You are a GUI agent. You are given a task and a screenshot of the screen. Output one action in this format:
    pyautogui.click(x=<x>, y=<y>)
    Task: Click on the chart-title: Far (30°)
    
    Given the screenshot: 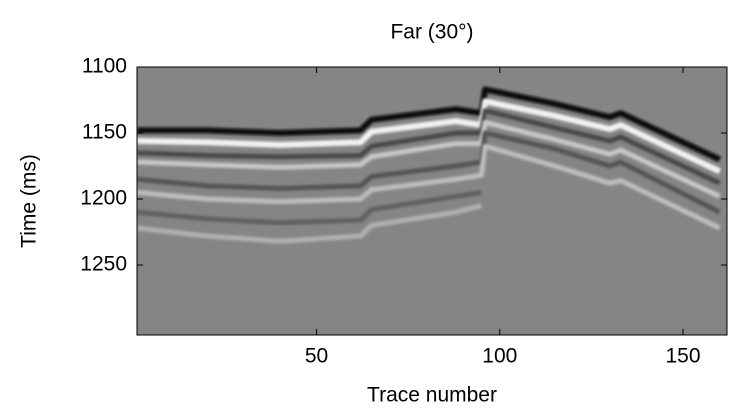 What is the action you would take?
    pyautogui.click(x=431, y=32)
    